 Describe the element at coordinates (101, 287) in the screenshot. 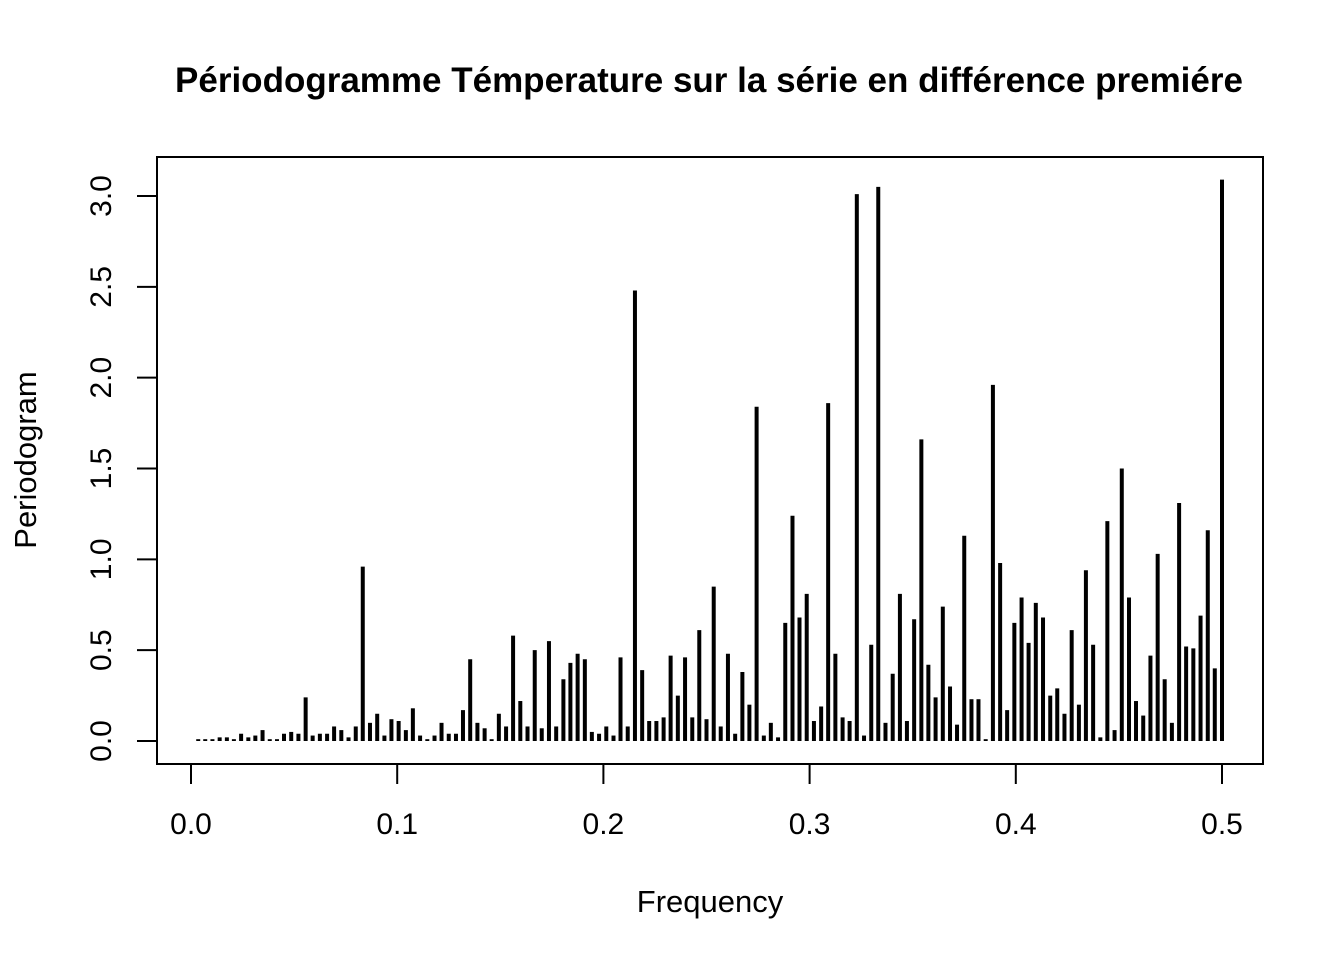

I see `y-tick-label: 2.5` at that location.